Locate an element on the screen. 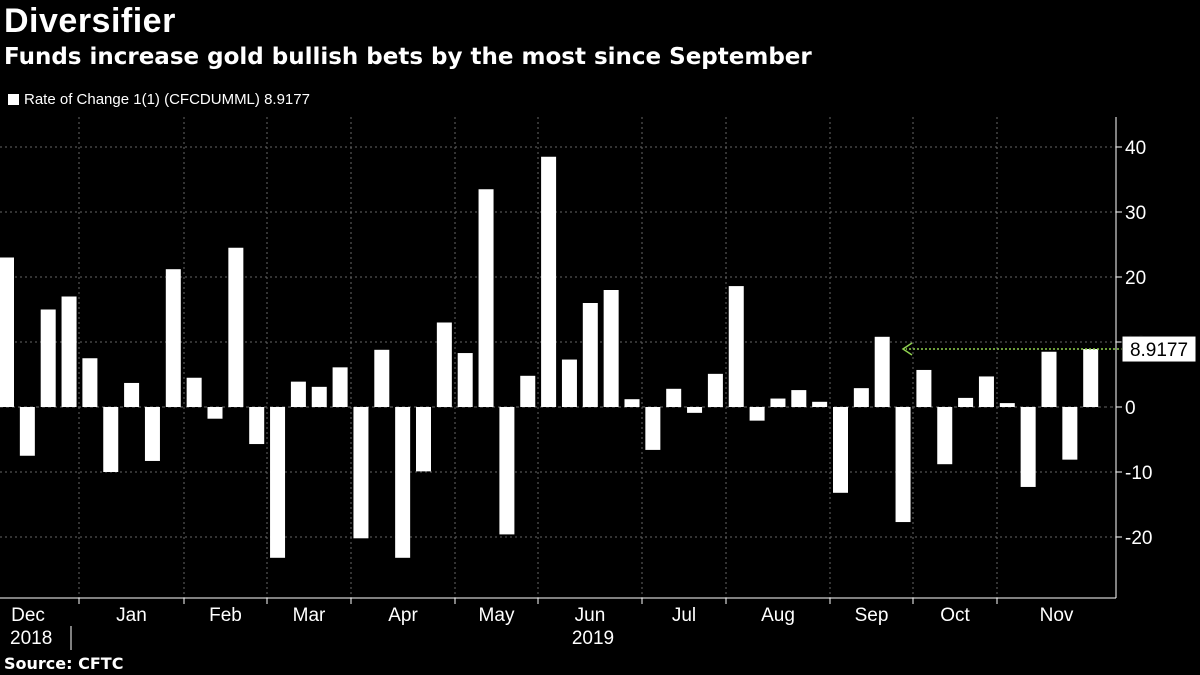 This screenshot has height=675, width=1200. y-tick-label: -10 is located at coordinates (1138, 473).